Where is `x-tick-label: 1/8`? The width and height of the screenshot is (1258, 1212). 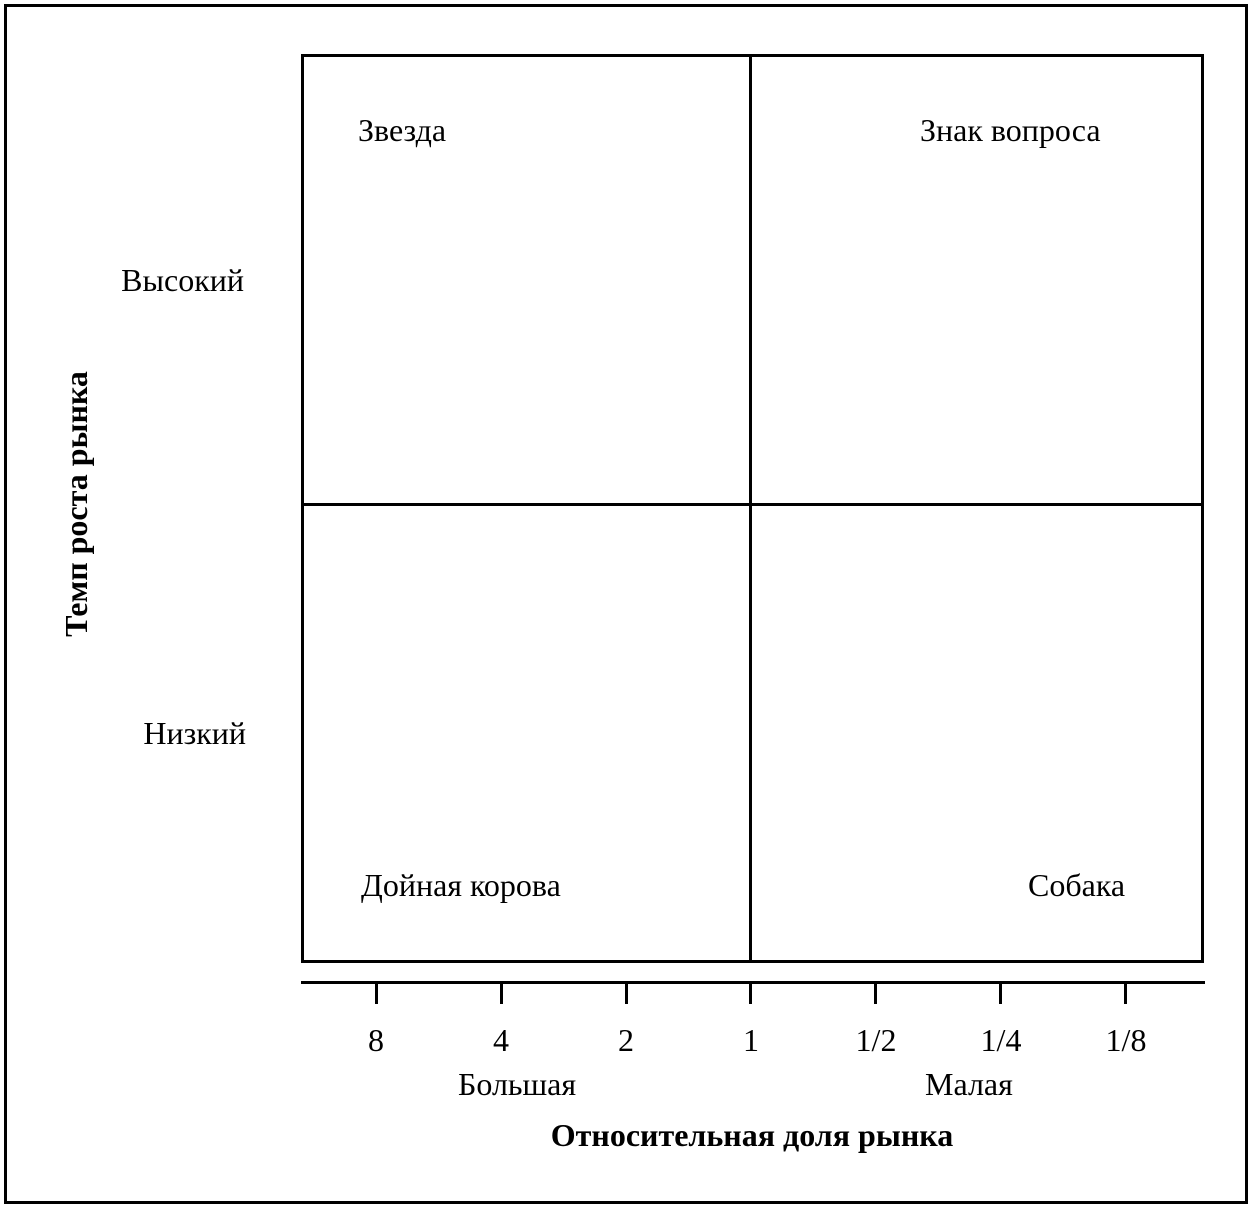
x-tick-label: 1/8 is located at coordinates (1126, 1040).